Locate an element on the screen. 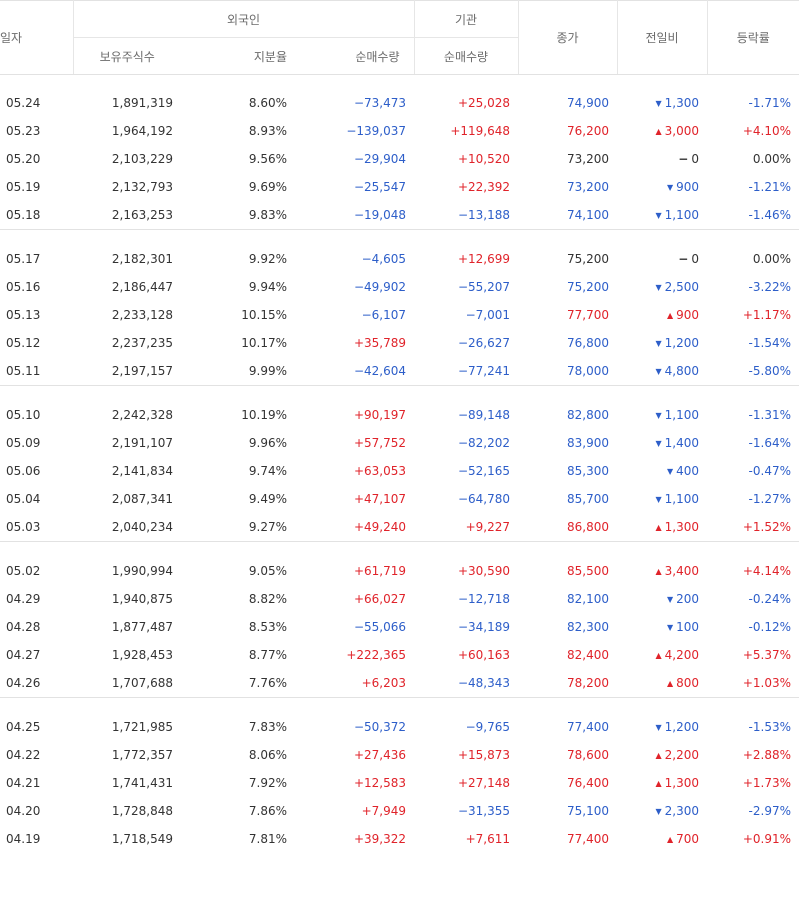  rate-cell: -3.22% is located at coordinates (769, 287).